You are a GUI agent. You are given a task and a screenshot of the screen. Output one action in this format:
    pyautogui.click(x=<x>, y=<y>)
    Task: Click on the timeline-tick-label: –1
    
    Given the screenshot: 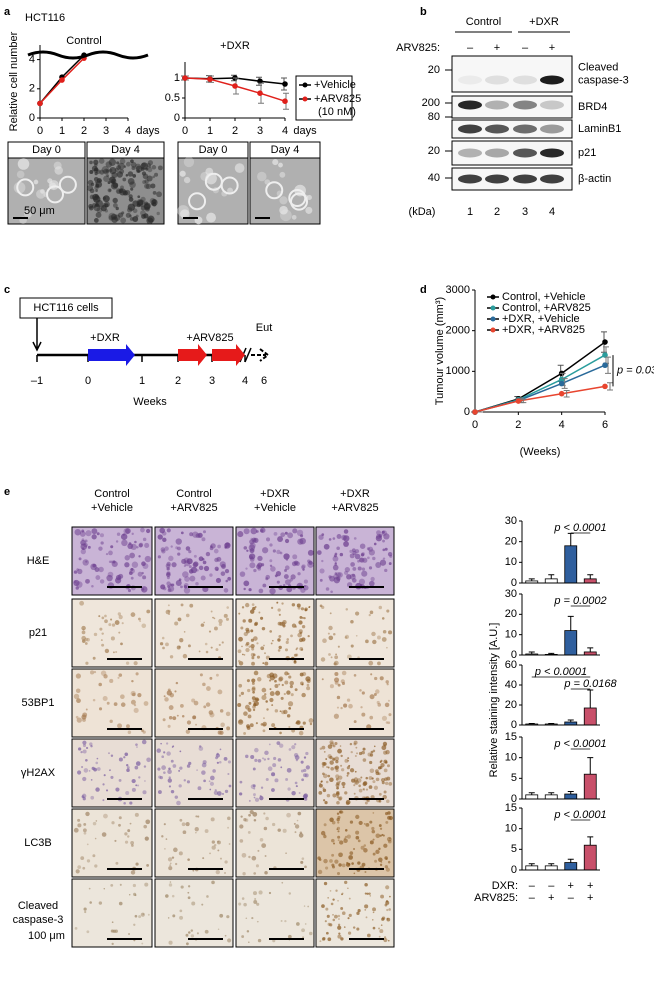 What is the action you would take?
    pyautogui.click(x=37, y=381)
    